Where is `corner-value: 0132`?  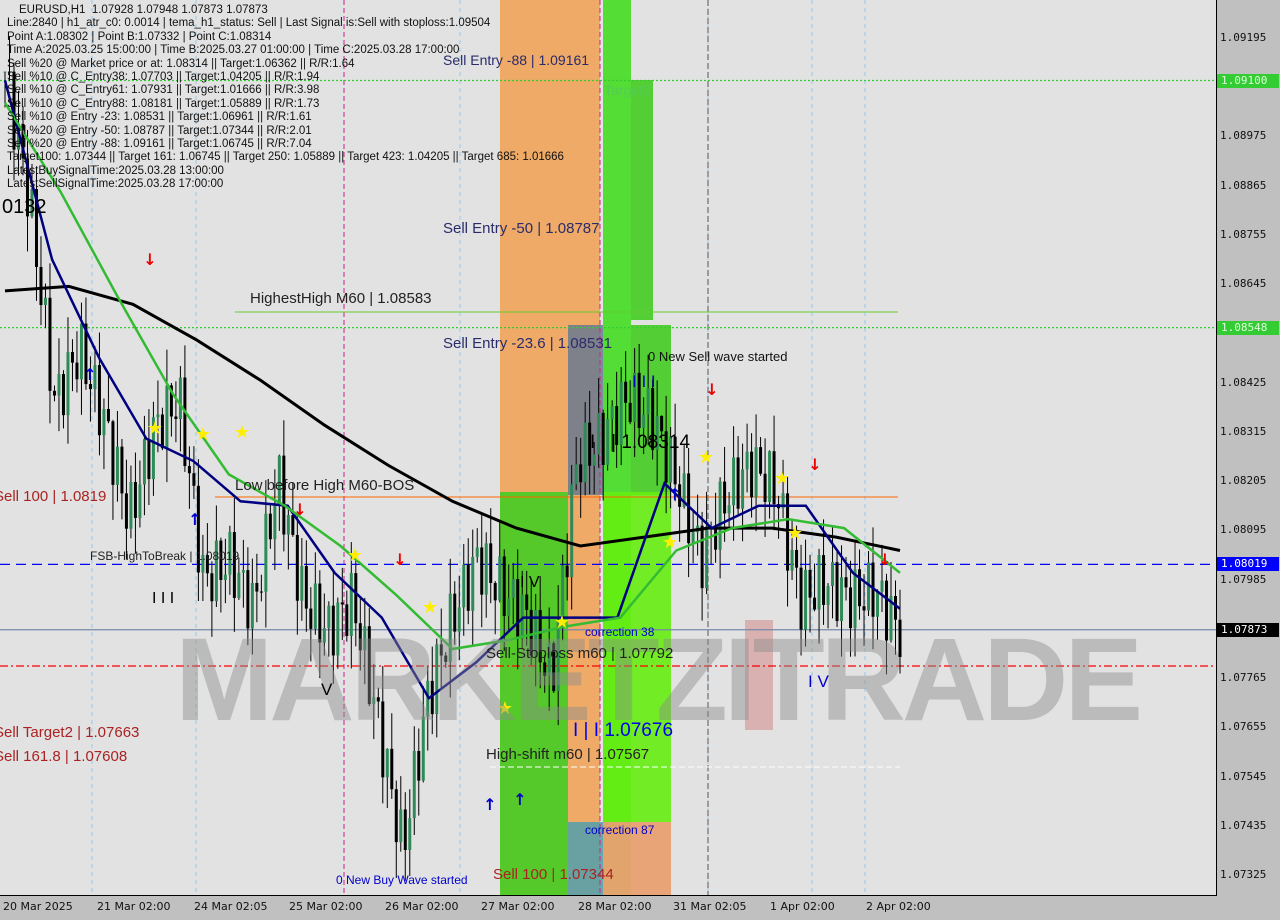
corner-value: 0132 is located at coordinates (24, 207).